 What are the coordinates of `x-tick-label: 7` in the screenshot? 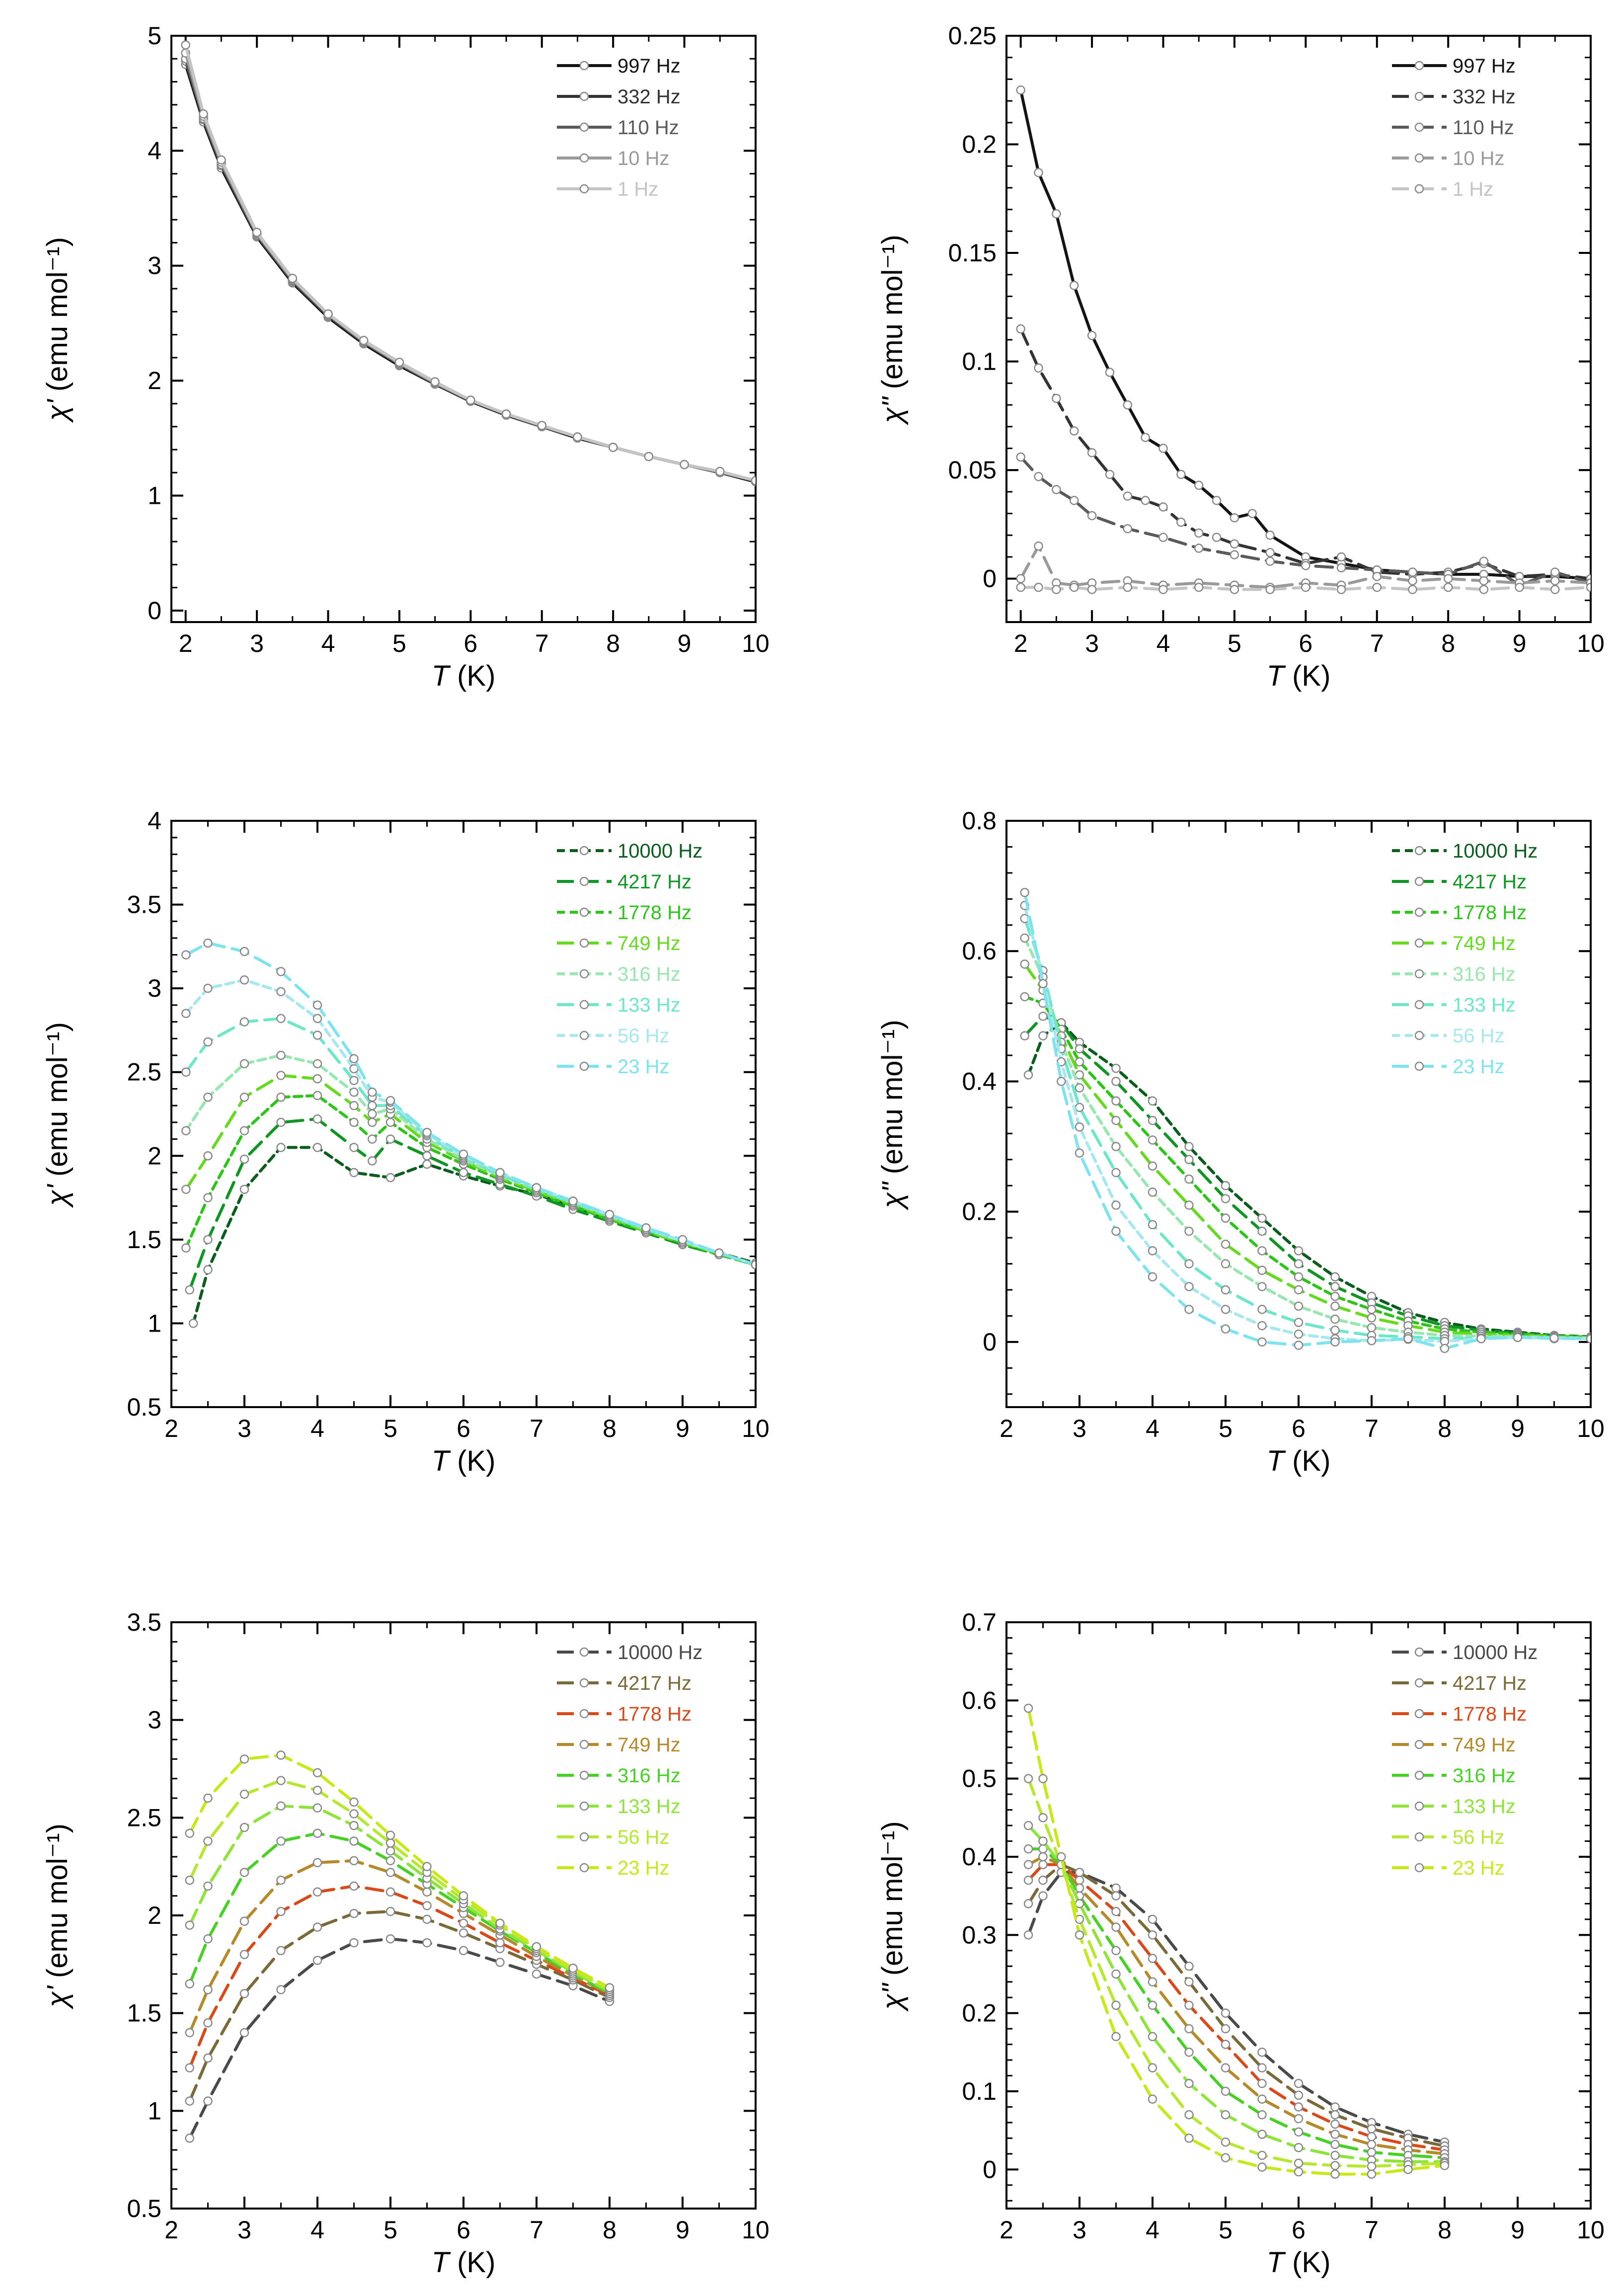 It's located at (1372, 1428).